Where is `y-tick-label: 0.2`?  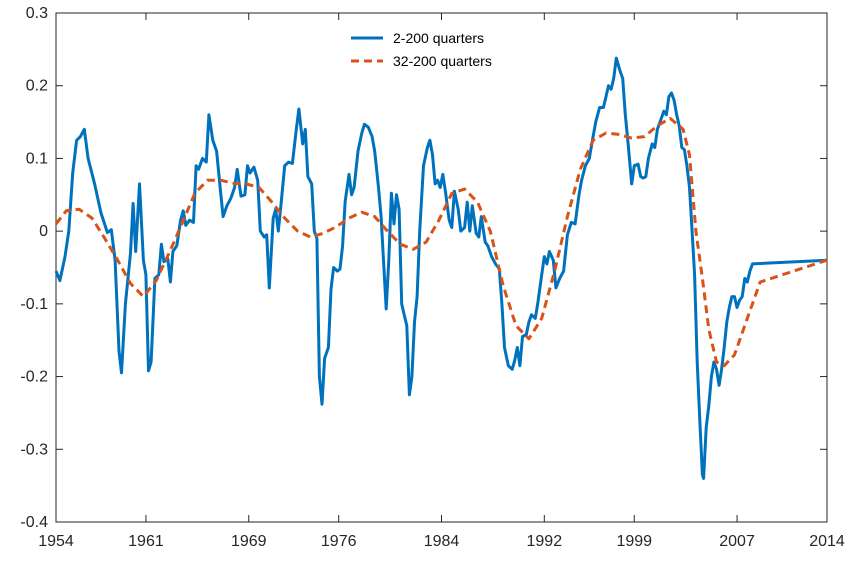 y-tick-label: 0.2 is located at coordinates (37, 86).